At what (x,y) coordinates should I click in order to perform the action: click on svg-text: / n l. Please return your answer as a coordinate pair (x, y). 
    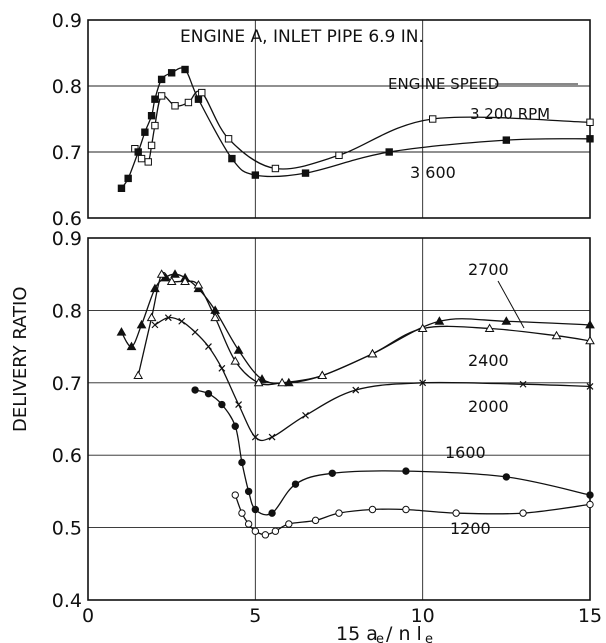
    Looking at the image, I should click on (404, 633).